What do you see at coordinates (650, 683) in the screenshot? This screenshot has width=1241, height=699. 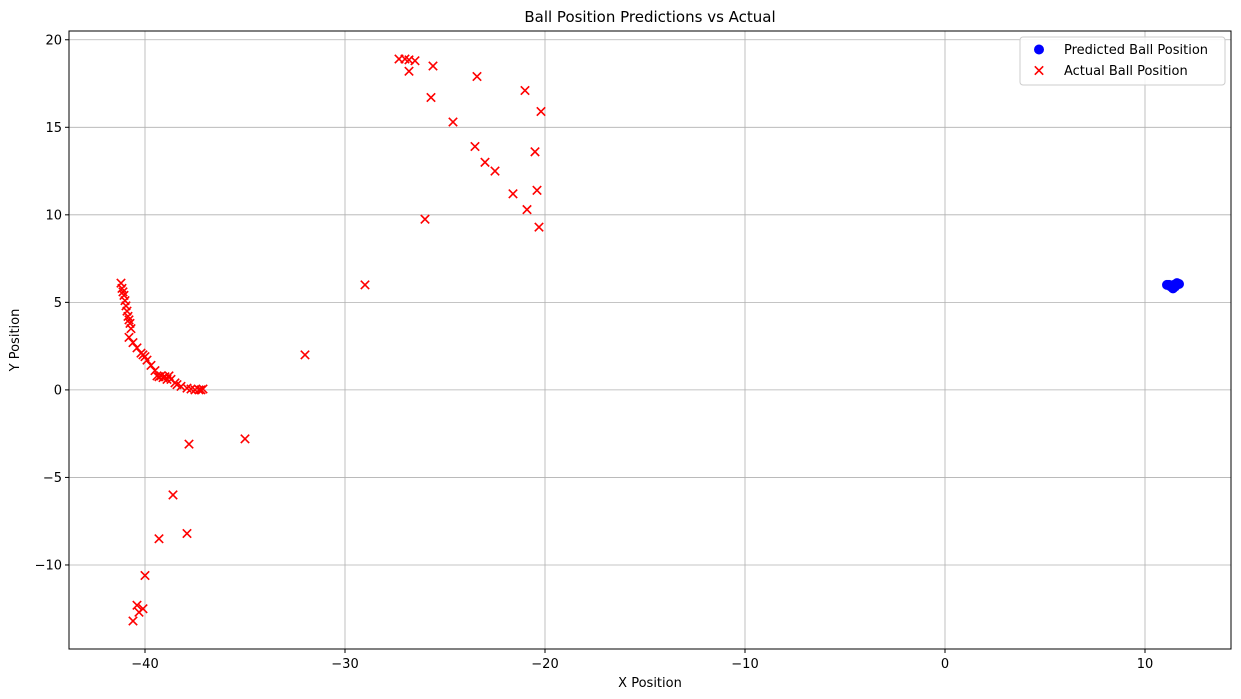 I see `x-axis-label: X Position` at bounding box center [650, 683].